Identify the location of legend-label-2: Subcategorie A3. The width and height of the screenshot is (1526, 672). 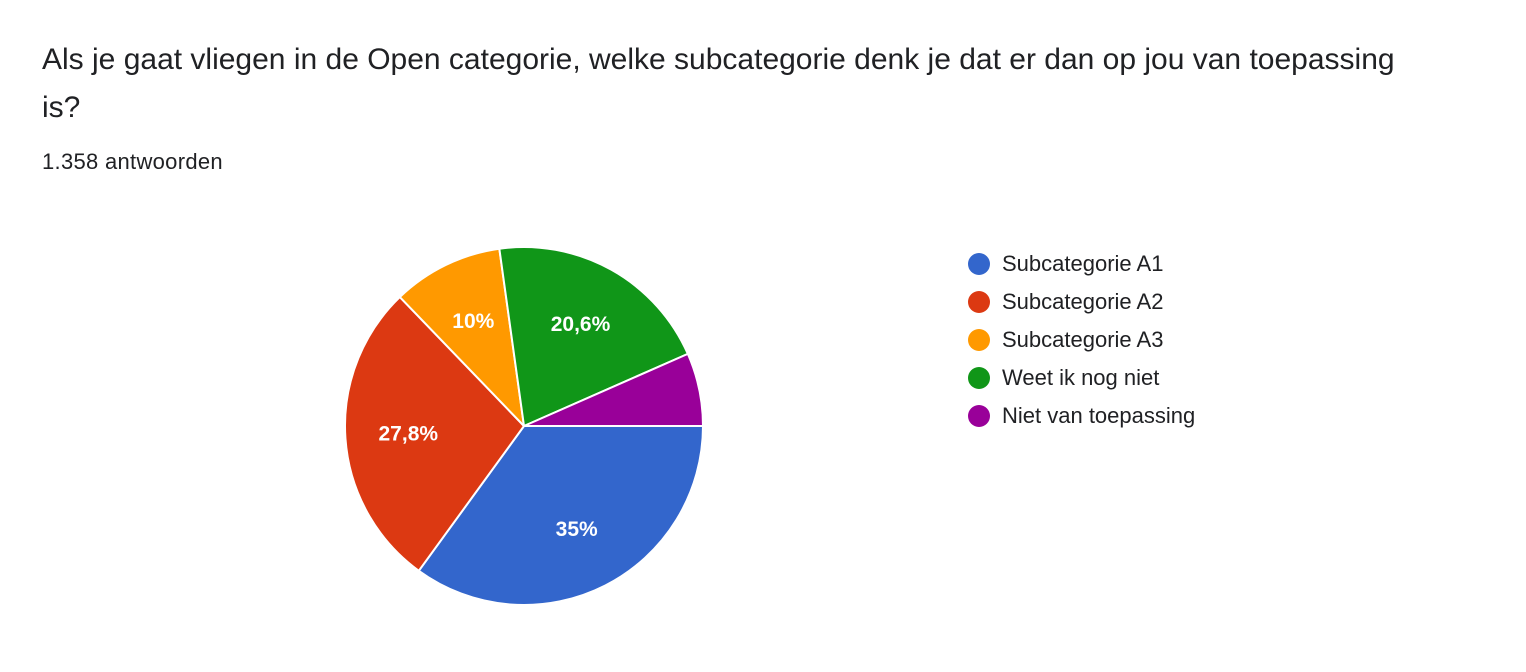
(1083, 339).